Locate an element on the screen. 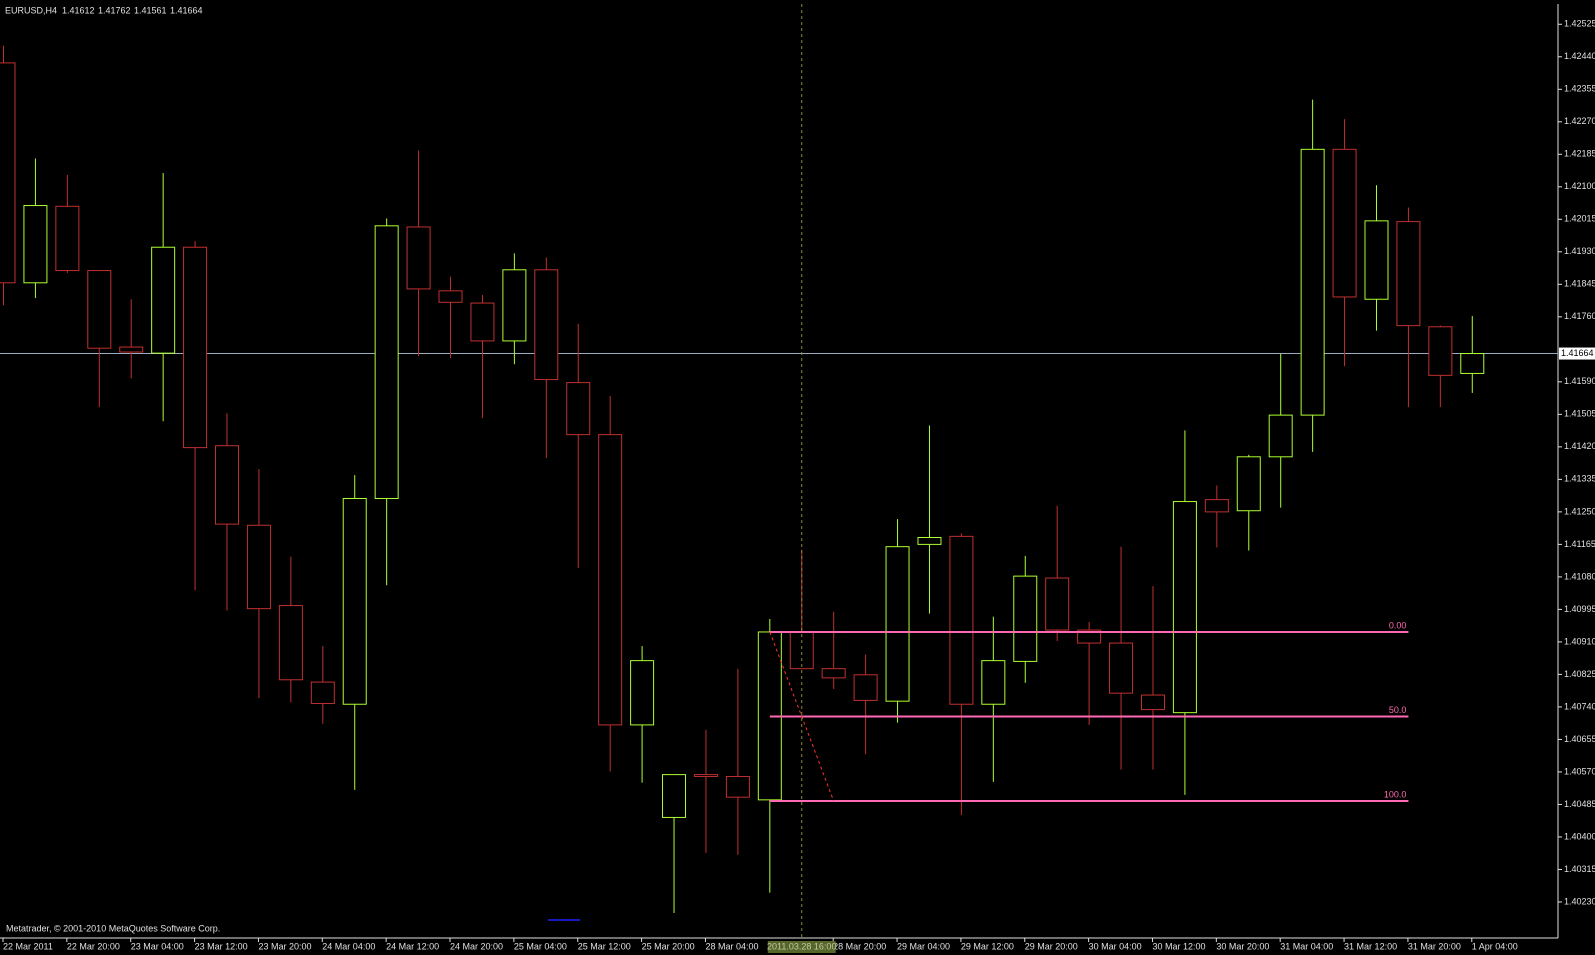 The height and width of the screenshot is (955, 1595). y-tick-label: 1.42355 is located at coordinates (1579, 89).